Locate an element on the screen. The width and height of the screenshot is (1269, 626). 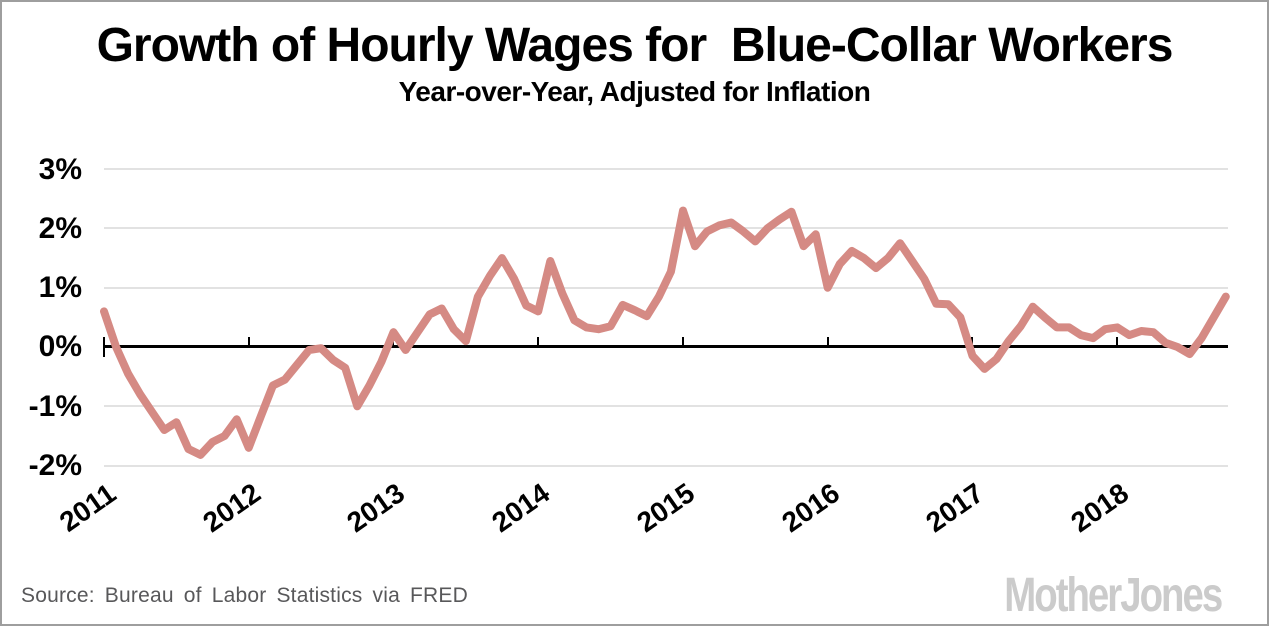
x-axis-label-2017: 2017 is located at coordinates (955, 508).